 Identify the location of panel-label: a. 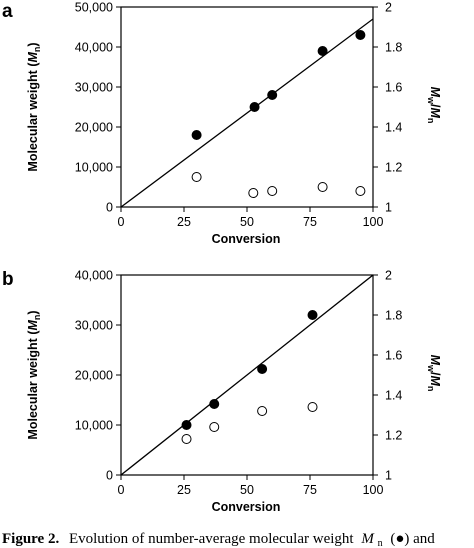
(7, 11).